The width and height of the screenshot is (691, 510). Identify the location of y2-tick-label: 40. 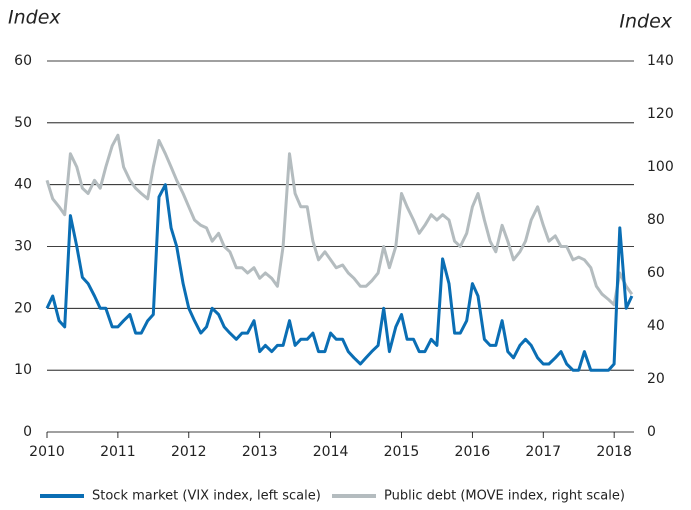
(656, 326).